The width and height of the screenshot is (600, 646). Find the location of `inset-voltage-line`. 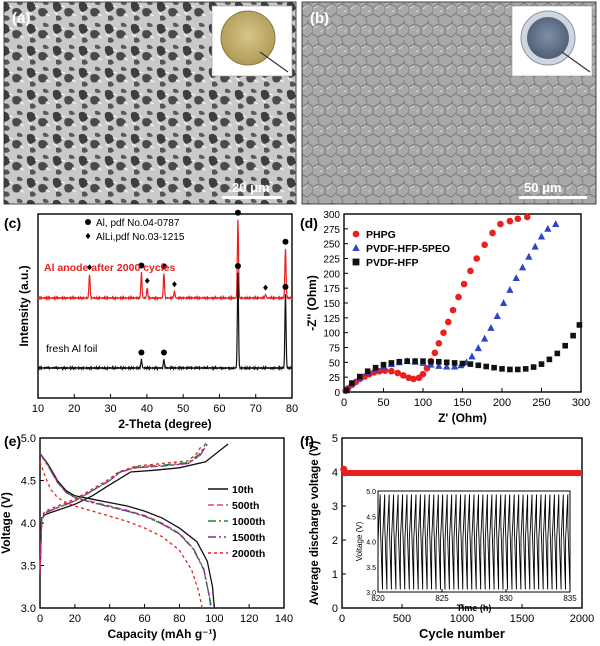

inset-voltage-line is located at coordinates (474, 542).